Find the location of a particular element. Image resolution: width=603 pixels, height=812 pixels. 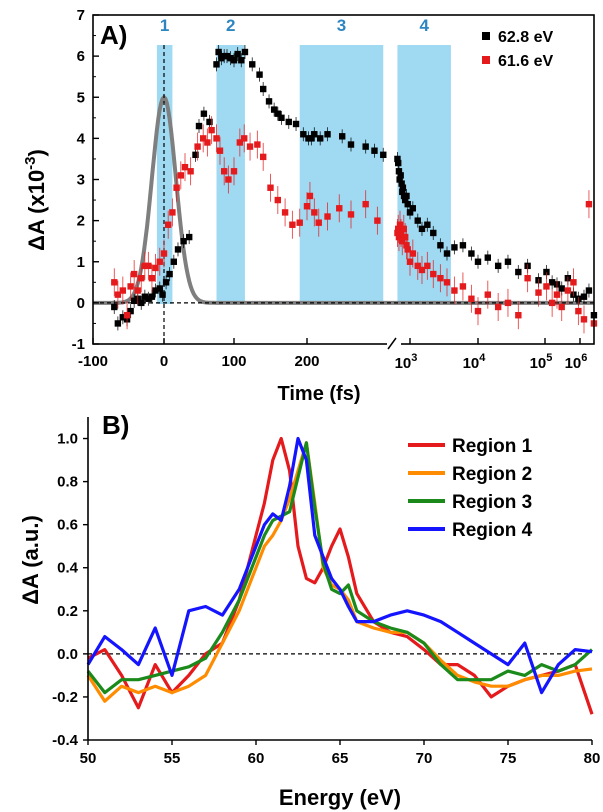

axis-break-gap is located at coordinates (394, 344).